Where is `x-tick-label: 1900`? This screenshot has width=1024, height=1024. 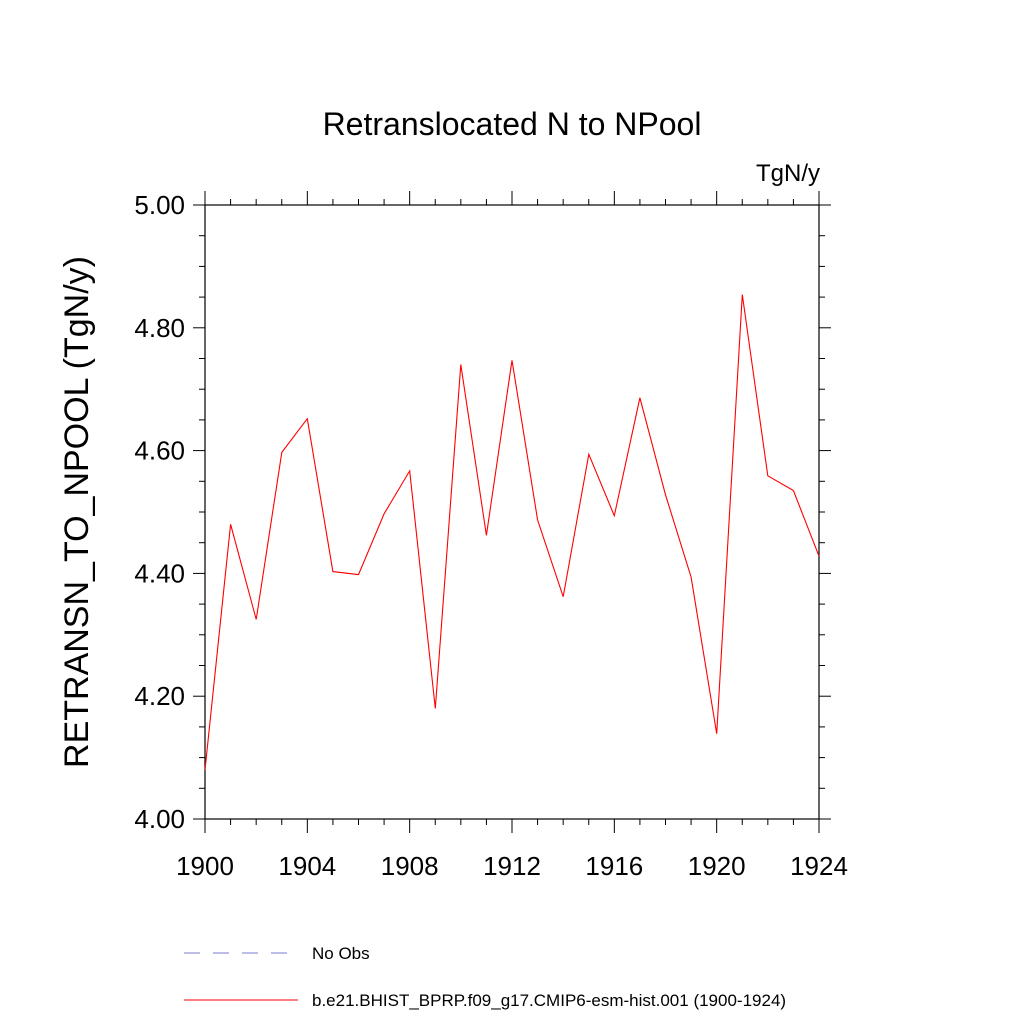
x-tick-label: 1900 is located at coordinates (205, 866).